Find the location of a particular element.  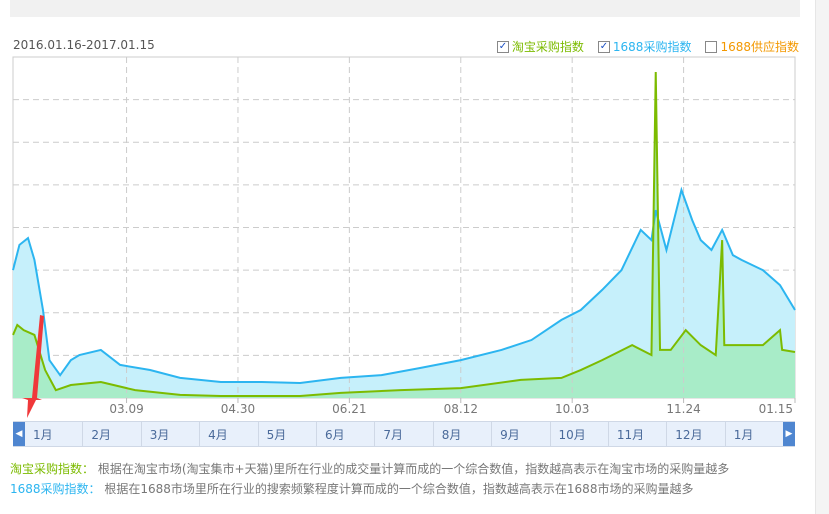

month-11: 11月 is located at coordinates (638, 434).